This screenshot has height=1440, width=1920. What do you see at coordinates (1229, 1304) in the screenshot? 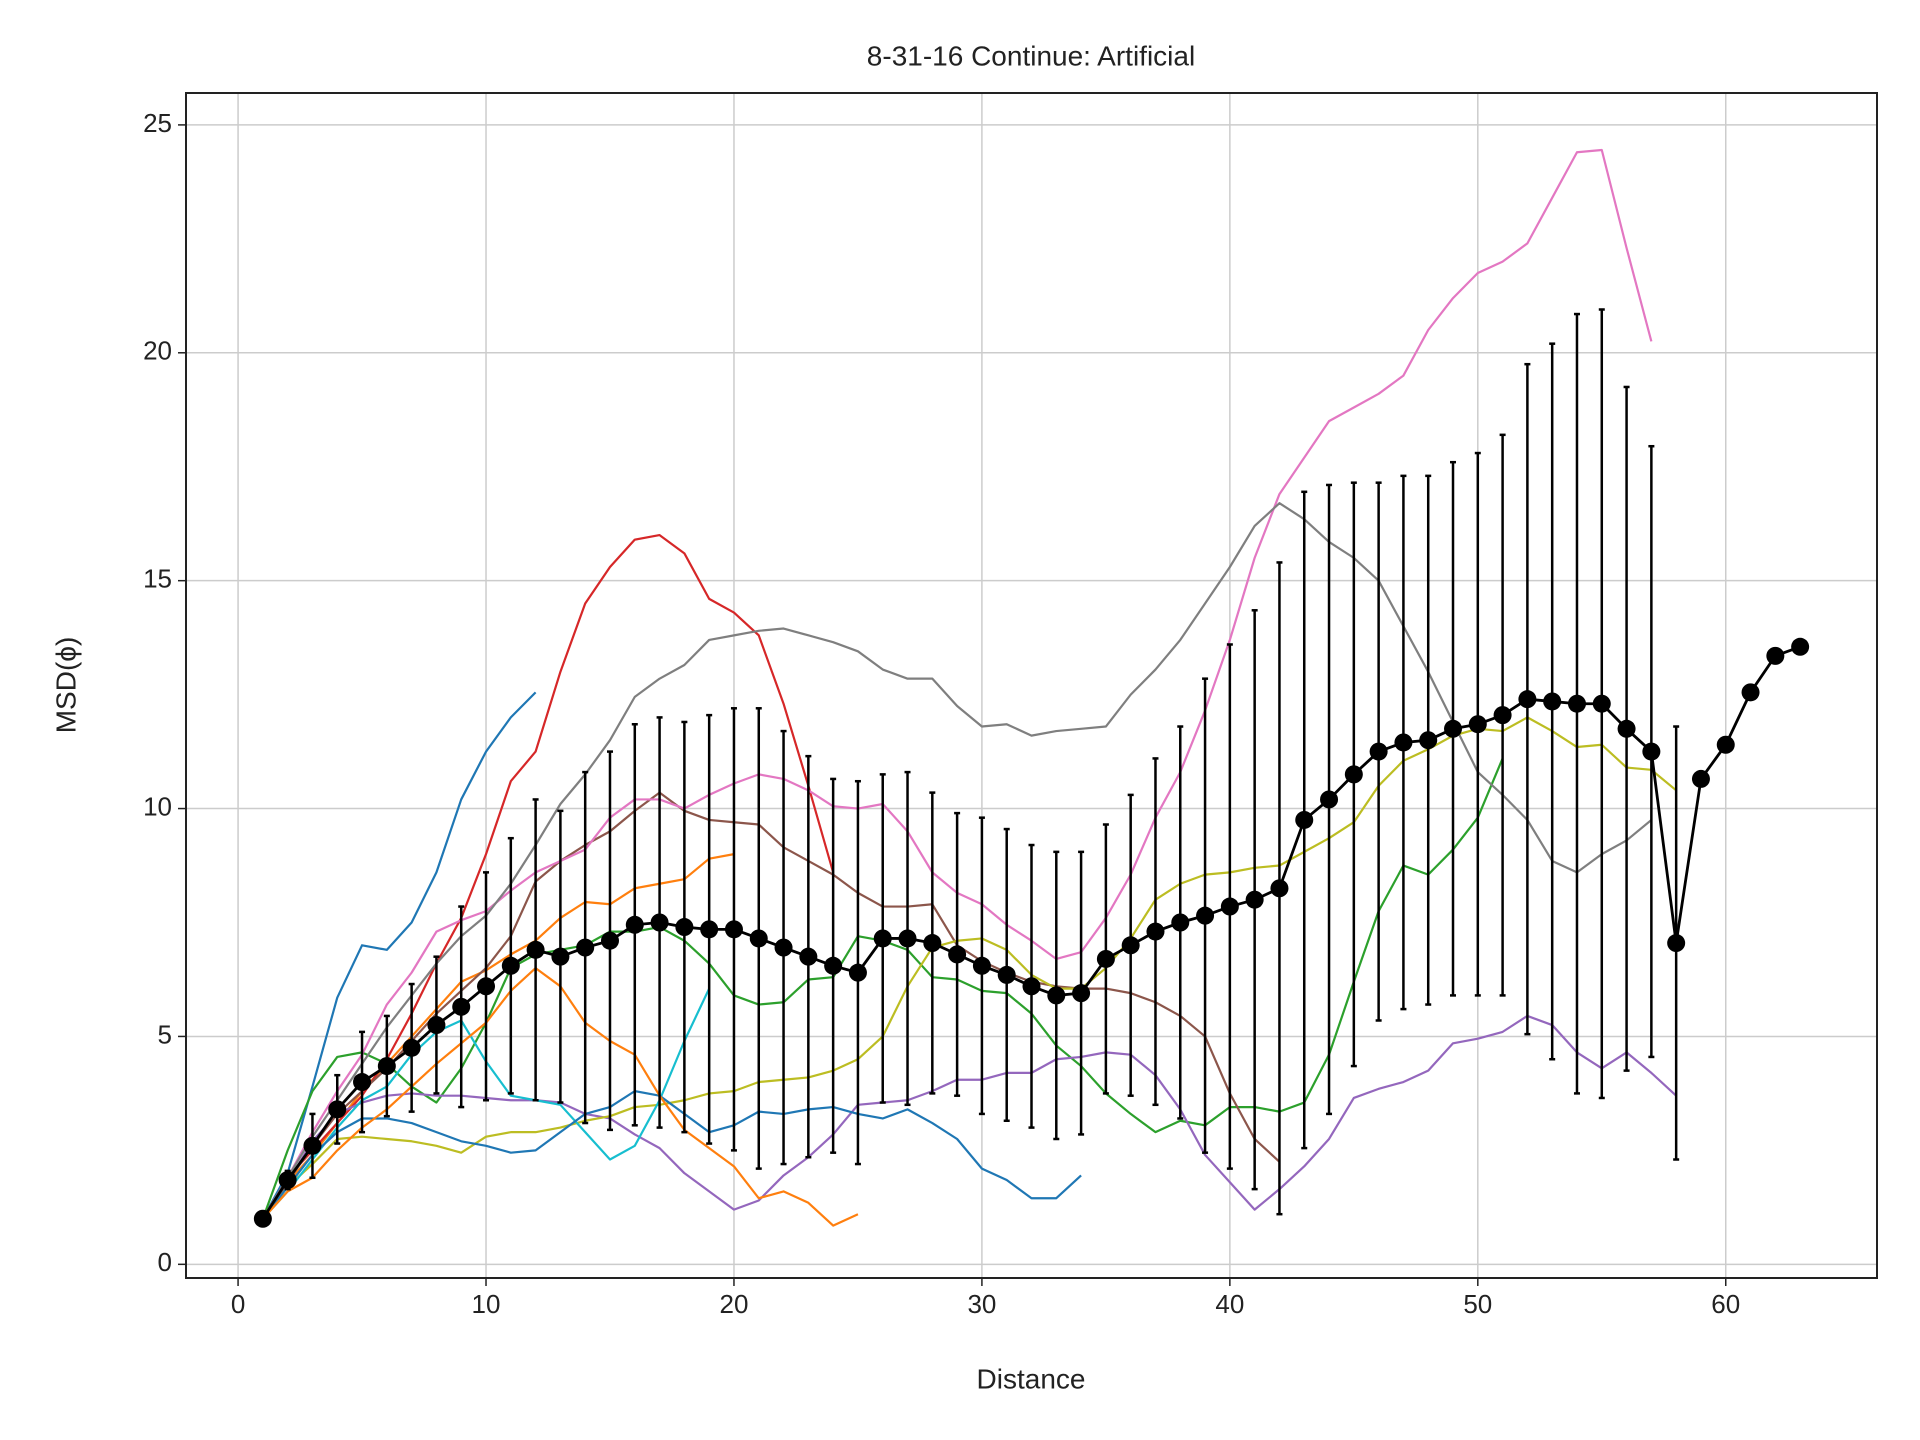
I see `x-tick-label: 40` at bounding box center [1229, 1304].